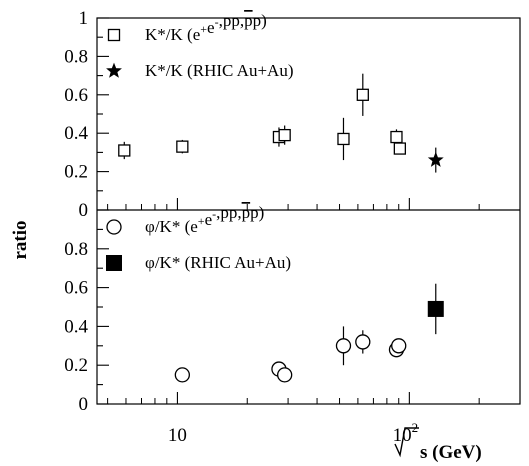 Image resolution: width=529 pixels, height=466 pixels. Describe the element at coordinates (218, 262) in the screenshot. I see `legend-label: φ/K* (RHIC Au+Au)` at that location.